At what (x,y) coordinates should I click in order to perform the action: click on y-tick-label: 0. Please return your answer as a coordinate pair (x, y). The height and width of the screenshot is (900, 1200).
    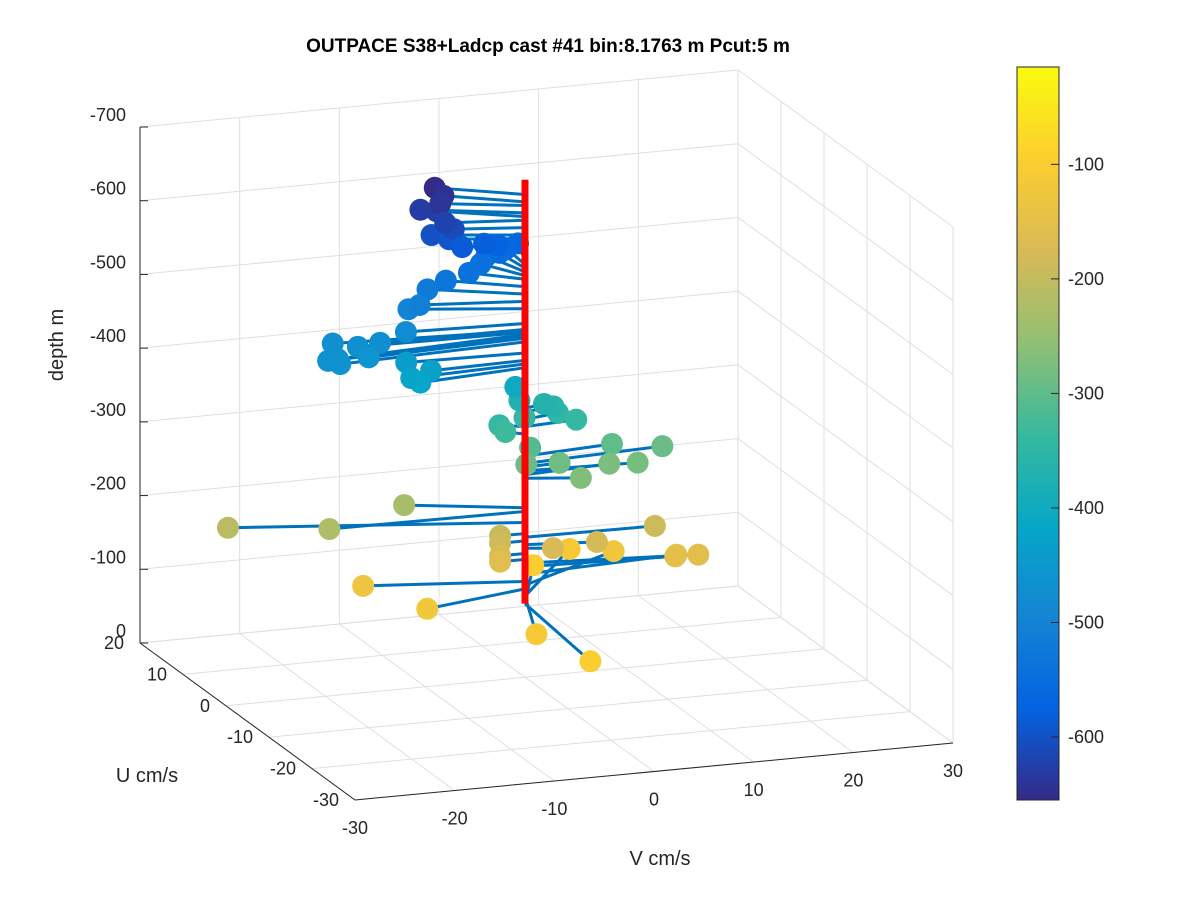
    Looking at the image, I should click on (654, 800).